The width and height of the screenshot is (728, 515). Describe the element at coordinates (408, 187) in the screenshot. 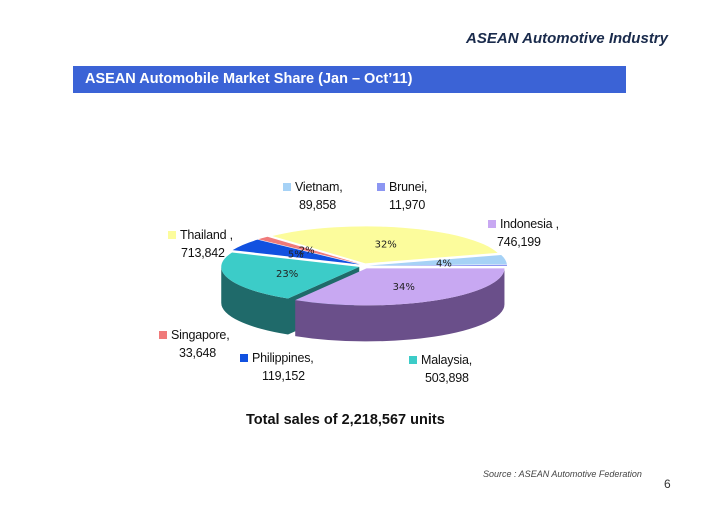

I see `slice-name-brunei: Brunei,` at that location.